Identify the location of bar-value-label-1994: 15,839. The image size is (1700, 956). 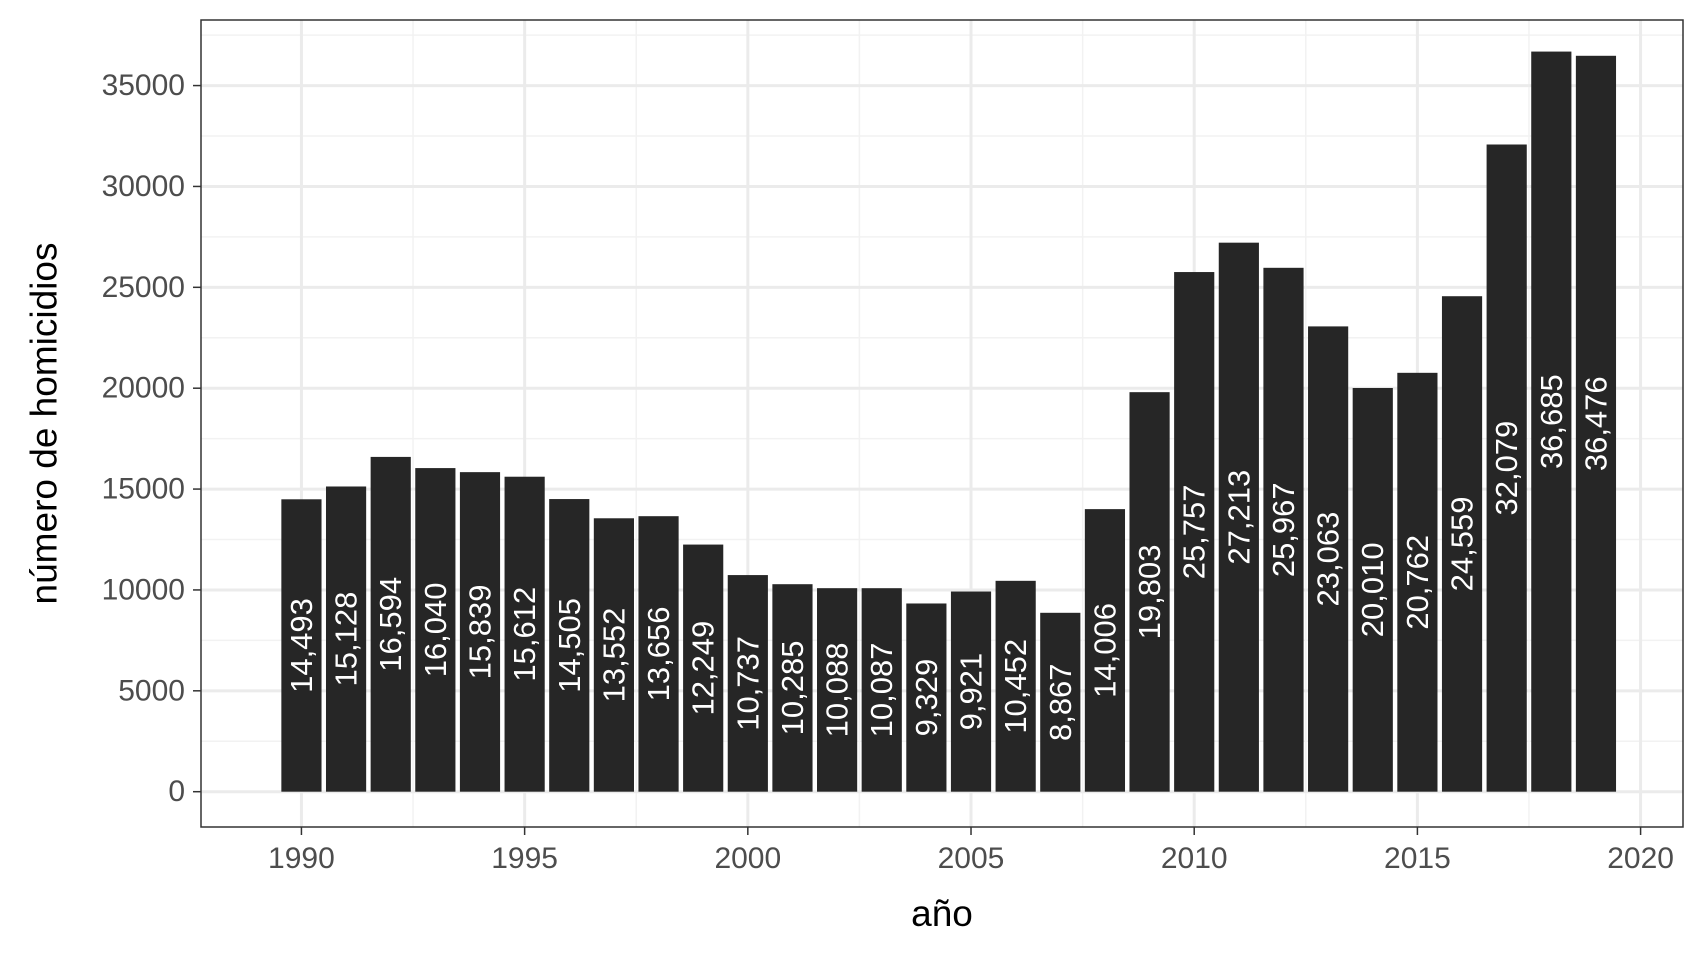
(479, 632).